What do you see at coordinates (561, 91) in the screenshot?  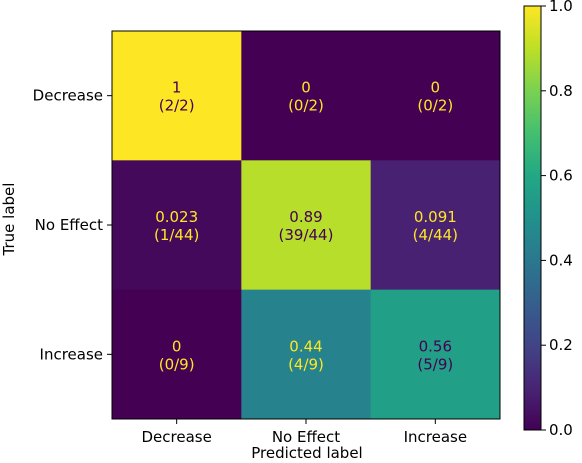 I see `colorbar-tick-label: 0.8` at bounding box center [561, 91].